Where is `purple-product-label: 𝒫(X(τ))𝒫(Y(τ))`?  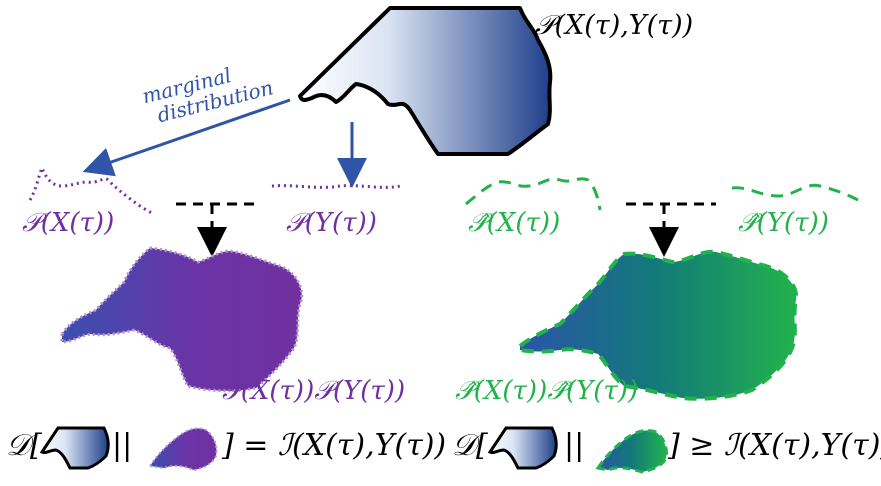 purple-product-label: 𝒫(X(τ))𝒫(Y(τ)) is located at coordinates (314, 391).